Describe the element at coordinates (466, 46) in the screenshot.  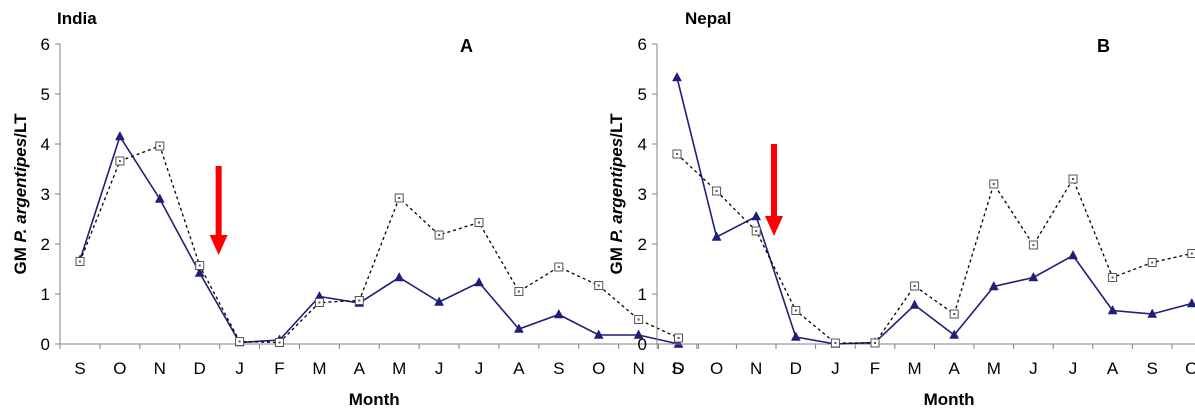
I see `panel-letter: A` at that location.